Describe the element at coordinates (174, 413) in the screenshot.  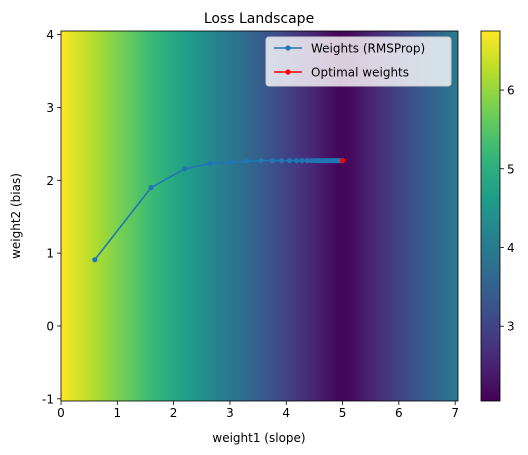
I see `x-tick-label: 2` at that location.